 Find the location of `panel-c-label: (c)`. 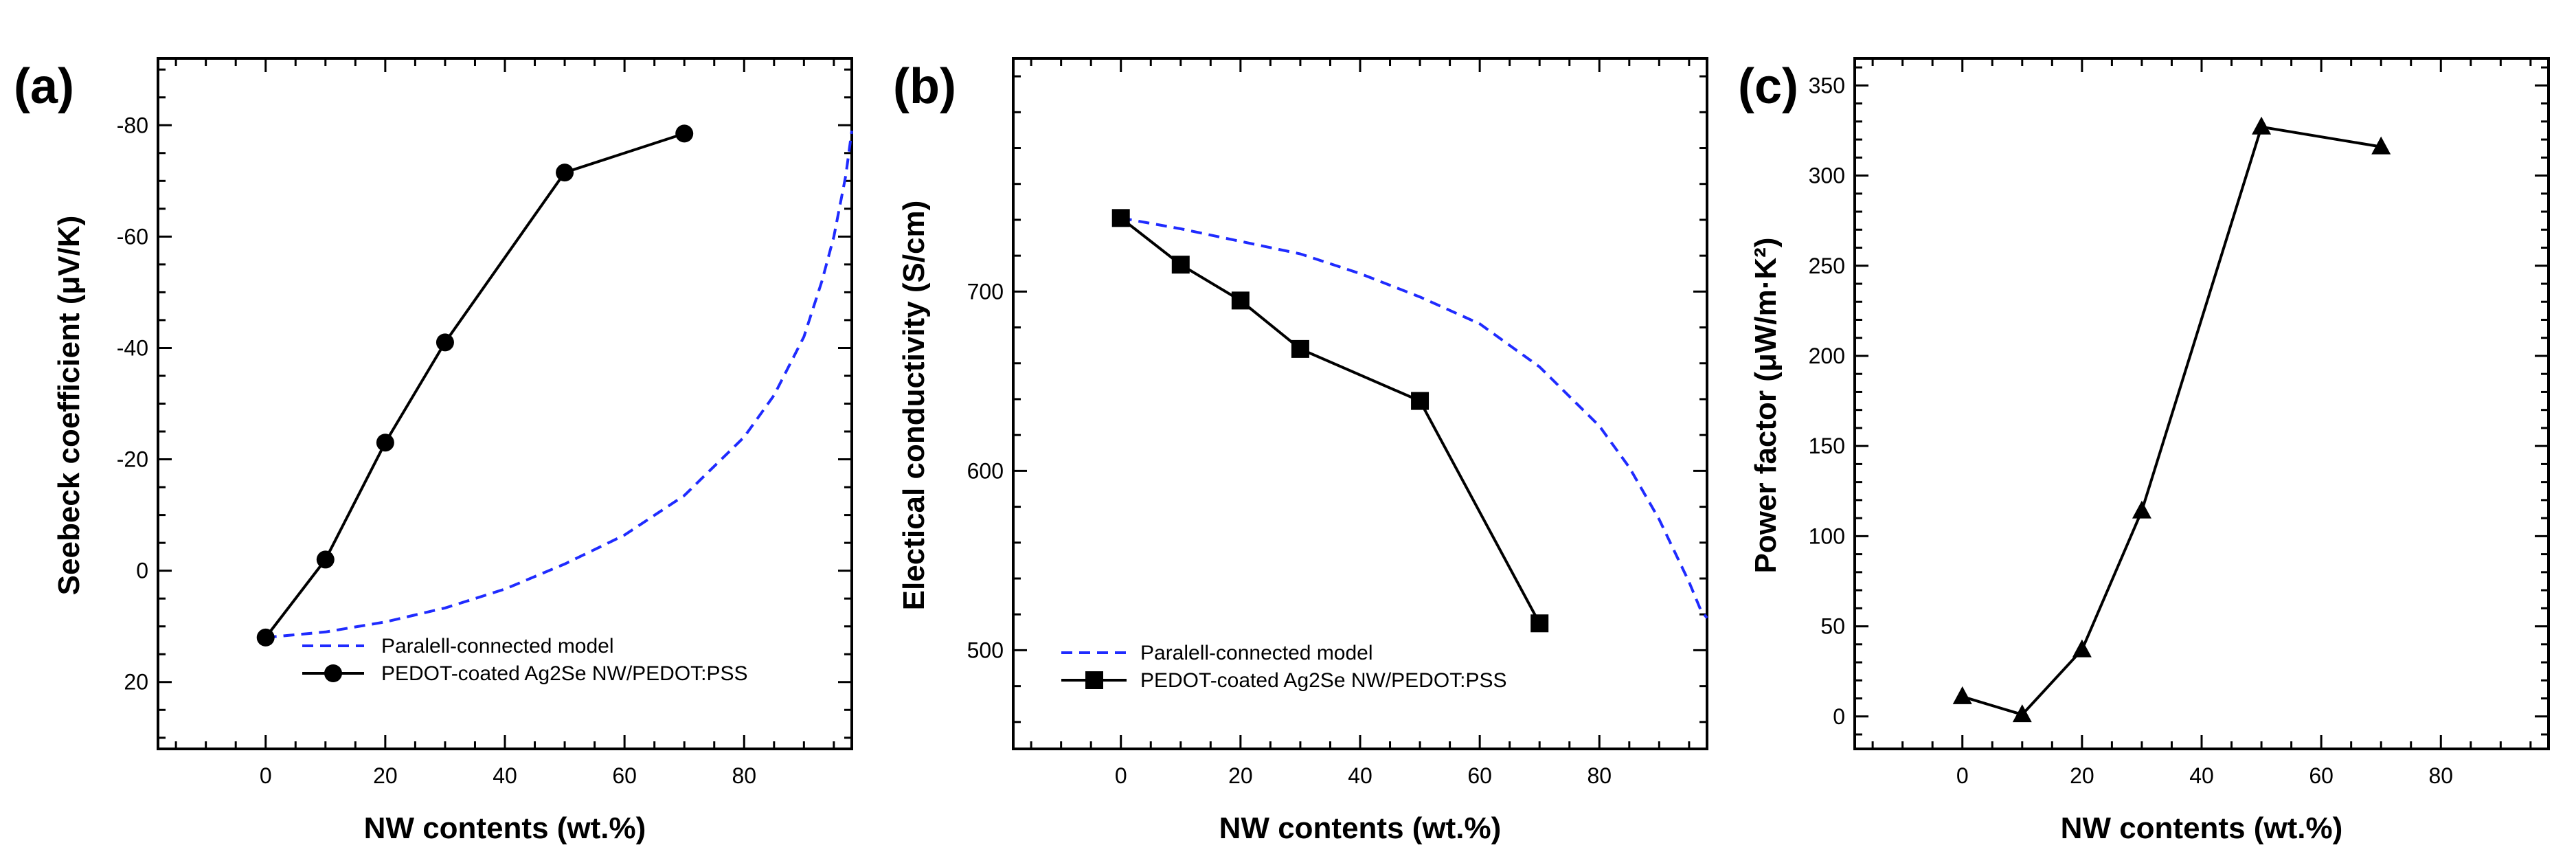

panel-c-label: (c) is located at coordinates (1768, 87).